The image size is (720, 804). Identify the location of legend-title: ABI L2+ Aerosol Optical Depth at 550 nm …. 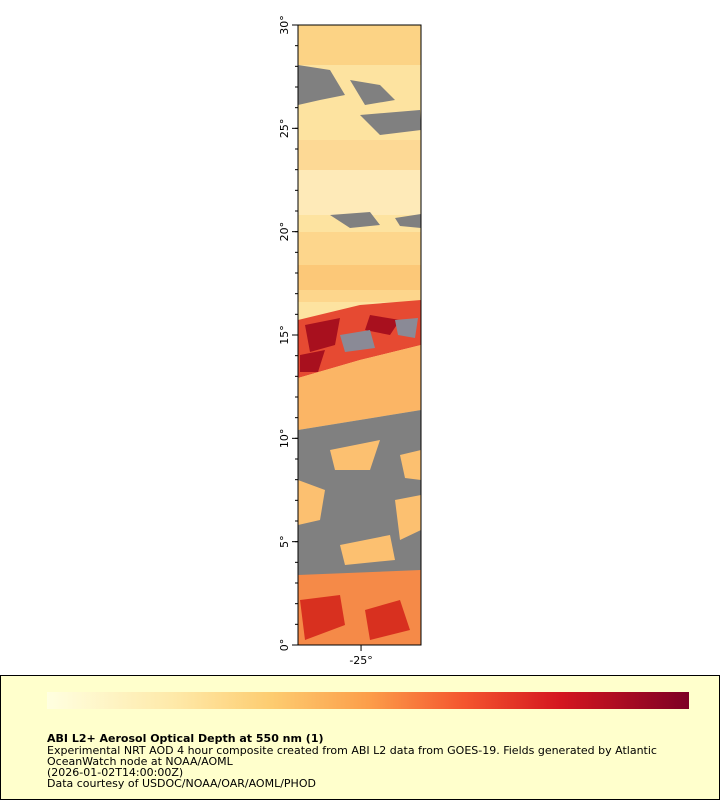
(185, 738).